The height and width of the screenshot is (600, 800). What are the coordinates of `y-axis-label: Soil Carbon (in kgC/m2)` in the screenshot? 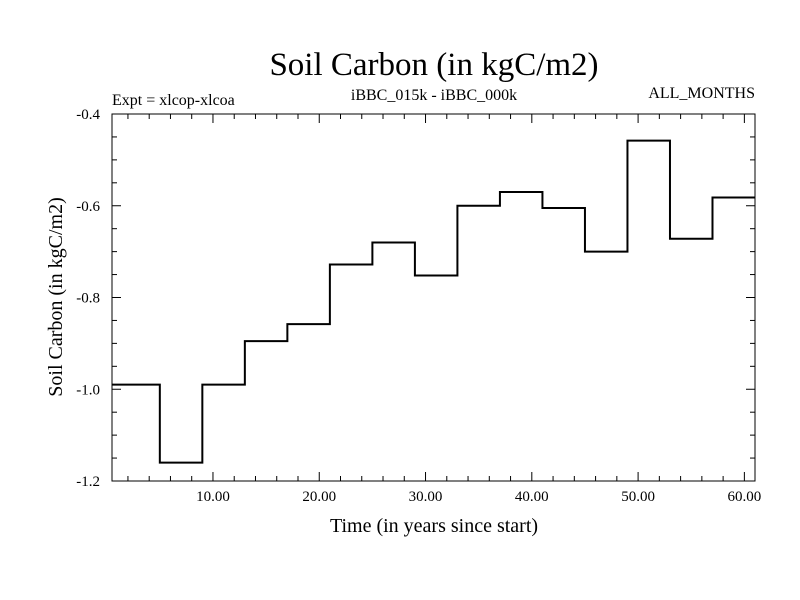 It's located at (56, 296).